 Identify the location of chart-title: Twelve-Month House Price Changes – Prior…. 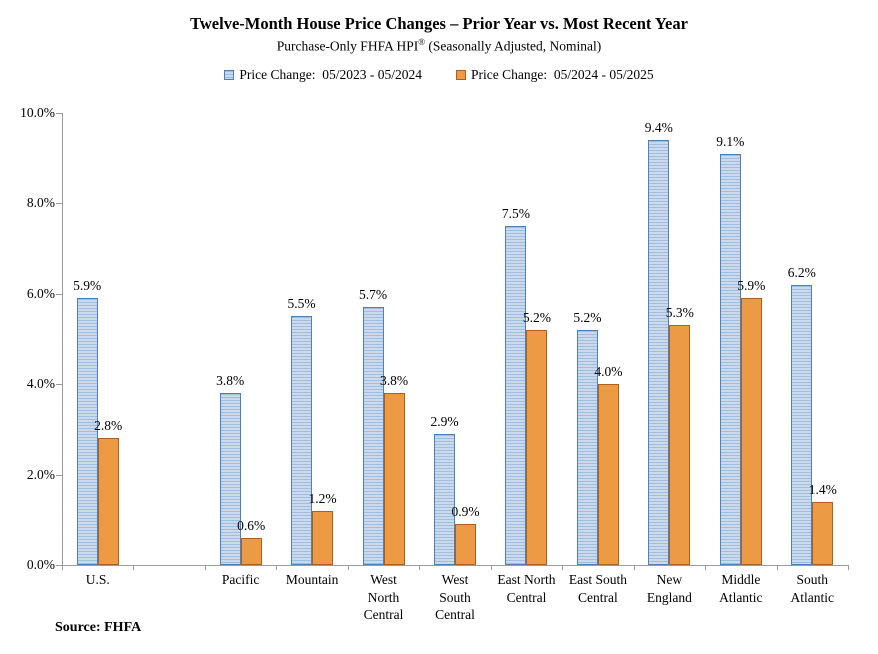
(439, 23).